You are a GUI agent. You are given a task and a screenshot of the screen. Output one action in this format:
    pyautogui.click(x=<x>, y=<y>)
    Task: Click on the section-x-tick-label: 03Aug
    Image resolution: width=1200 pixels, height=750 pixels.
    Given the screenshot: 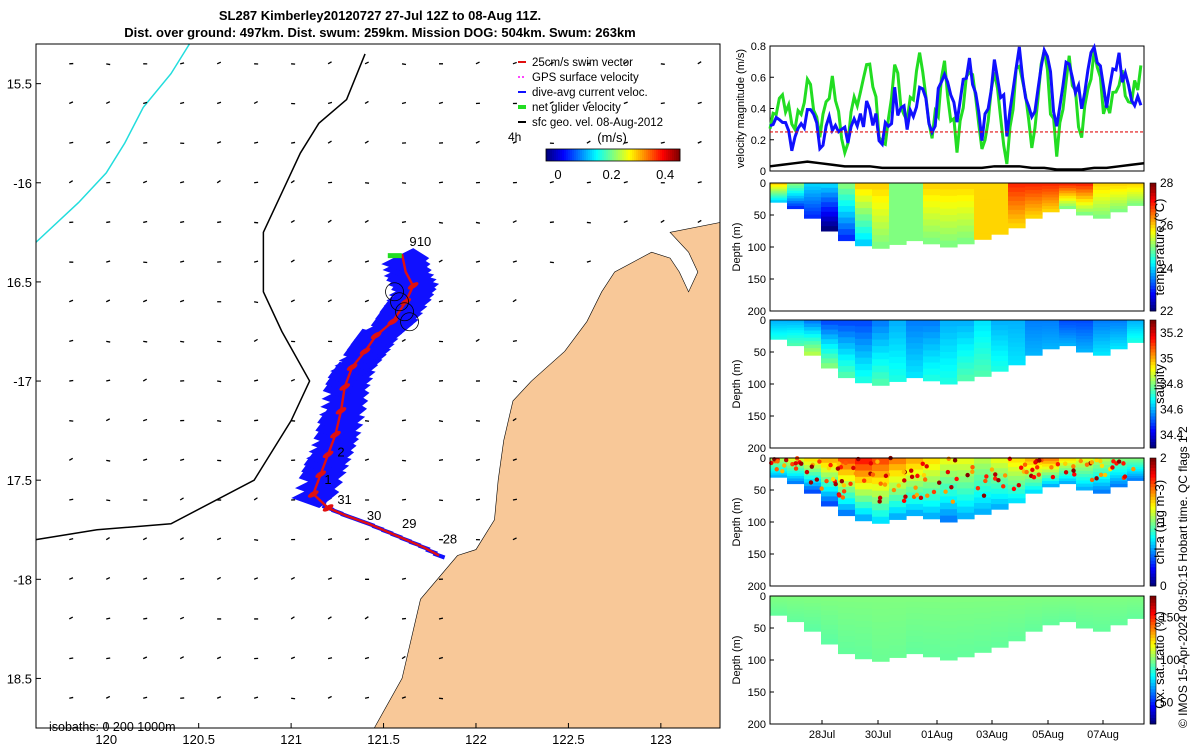 What is the action you would take?
    pyautogui.click(x=992, y=735)
    